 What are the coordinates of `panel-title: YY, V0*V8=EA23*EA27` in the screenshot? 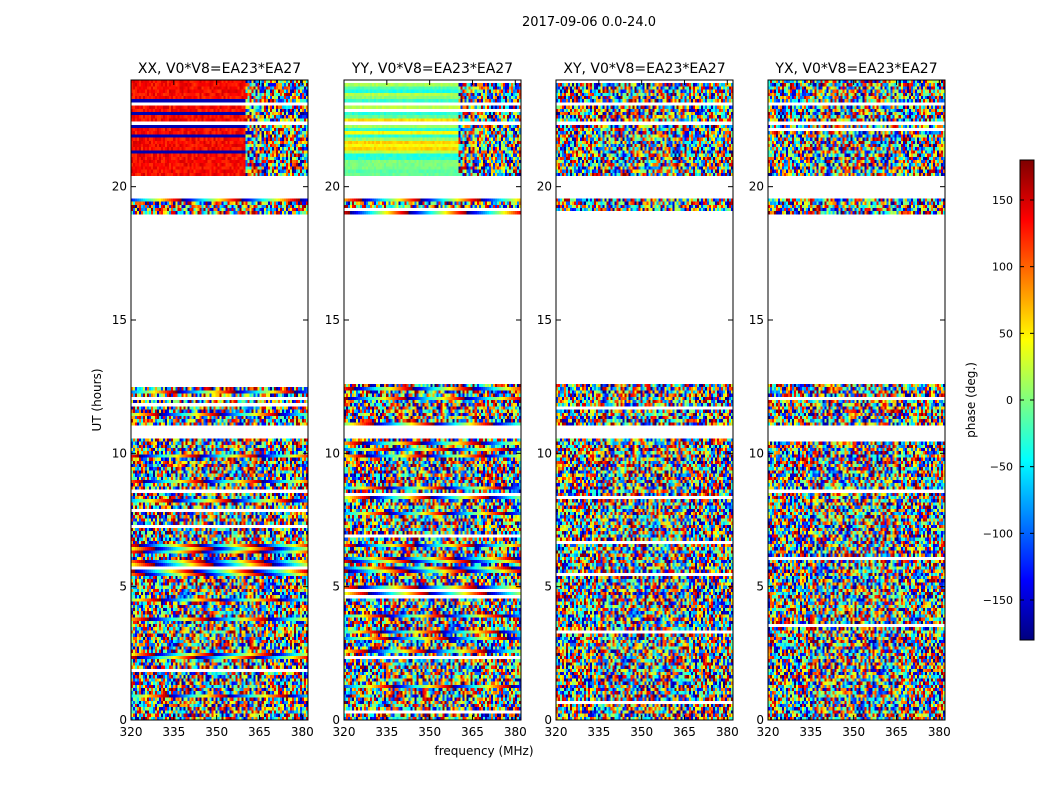 It's located at (432, 69).